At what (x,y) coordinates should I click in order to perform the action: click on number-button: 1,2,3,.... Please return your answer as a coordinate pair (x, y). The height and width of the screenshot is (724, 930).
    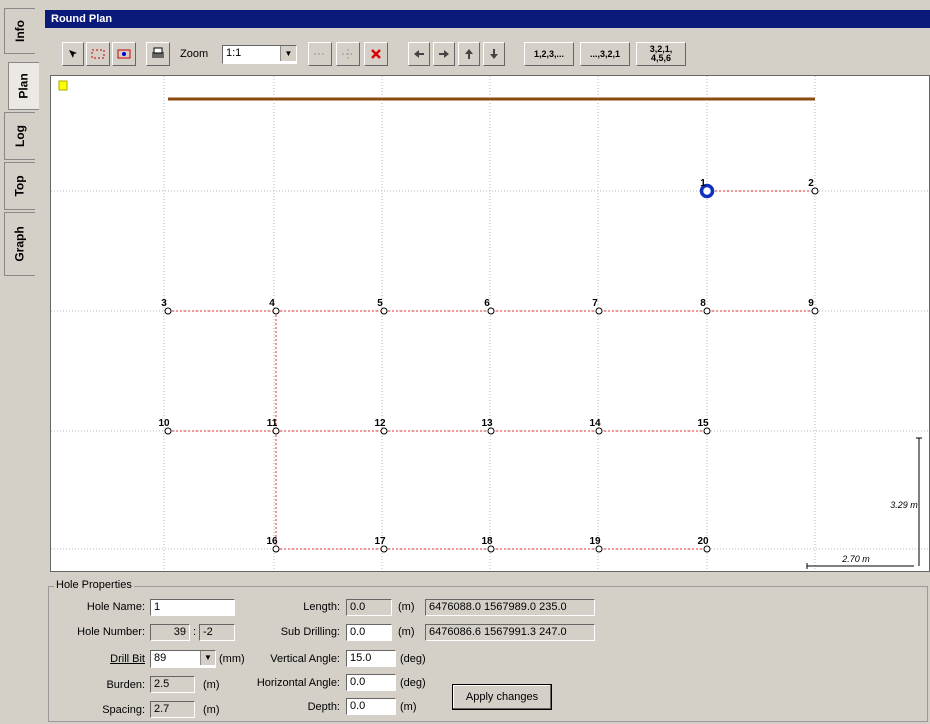
    Looking at the image, I should click on (549, 54).